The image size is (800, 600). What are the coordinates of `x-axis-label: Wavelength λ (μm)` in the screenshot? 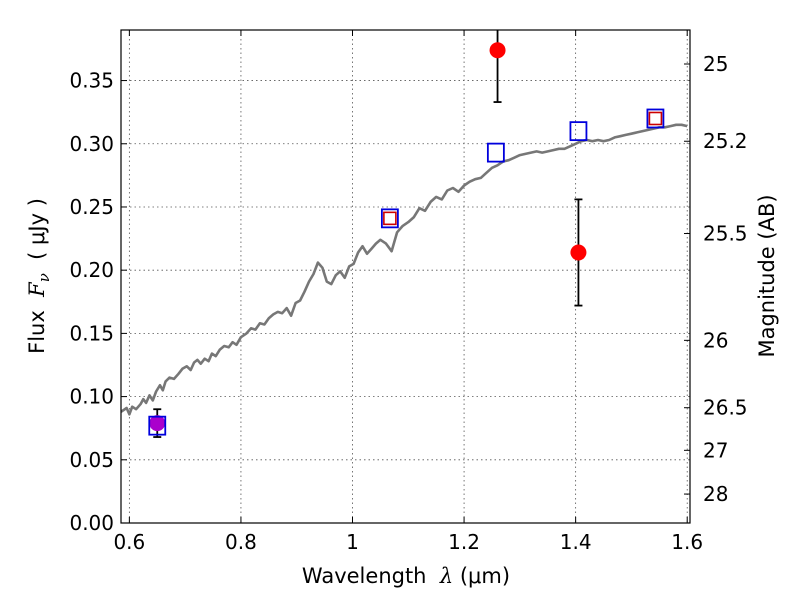 It's located at (406, 576).